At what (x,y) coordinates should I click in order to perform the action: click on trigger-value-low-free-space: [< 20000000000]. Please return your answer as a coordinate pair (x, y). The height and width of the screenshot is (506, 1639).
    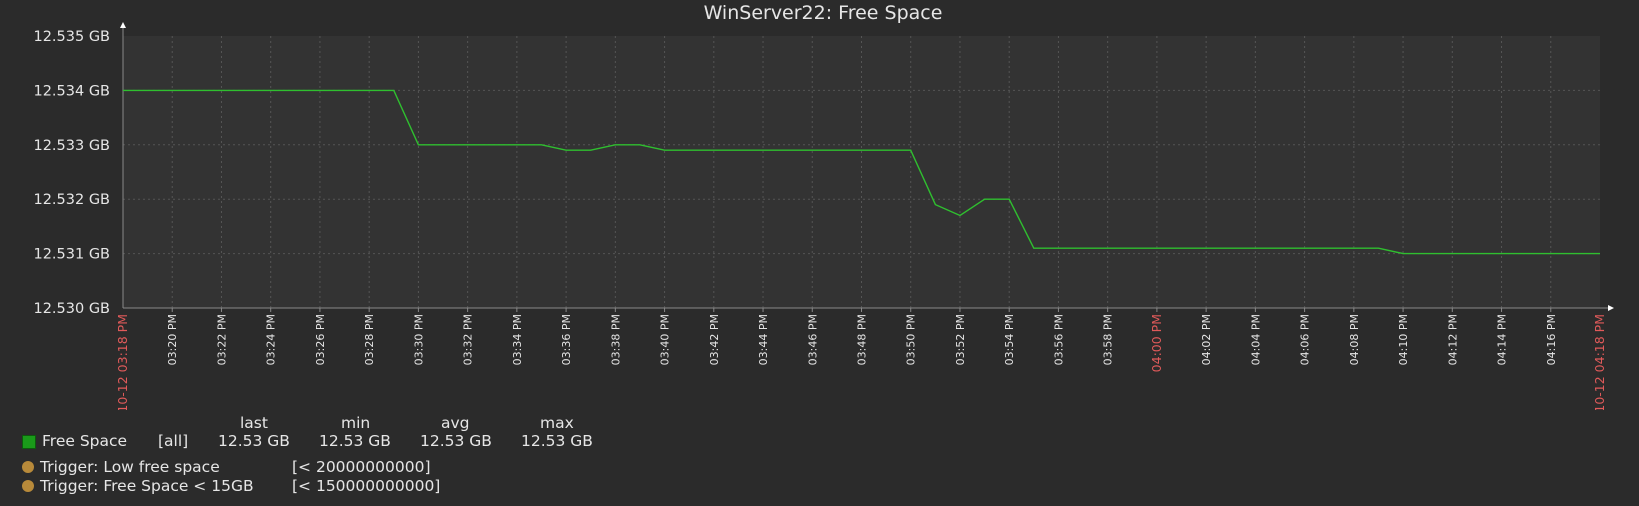
    Looking at the image, I should click on (361, 467).